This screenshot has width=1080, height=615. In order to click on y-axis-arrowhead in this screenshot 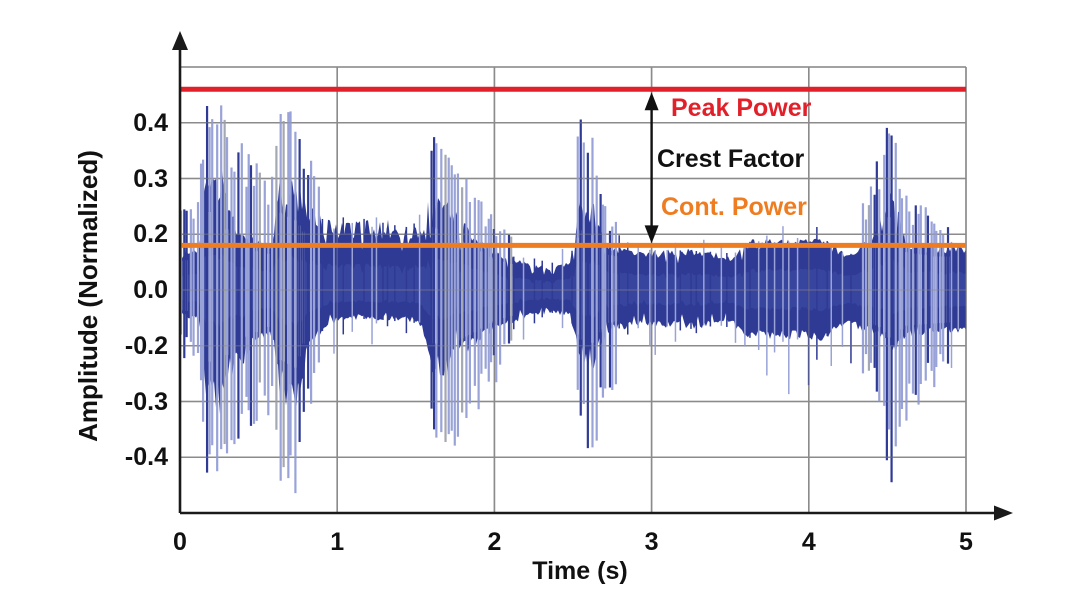, I will do `click(180, 40)`.